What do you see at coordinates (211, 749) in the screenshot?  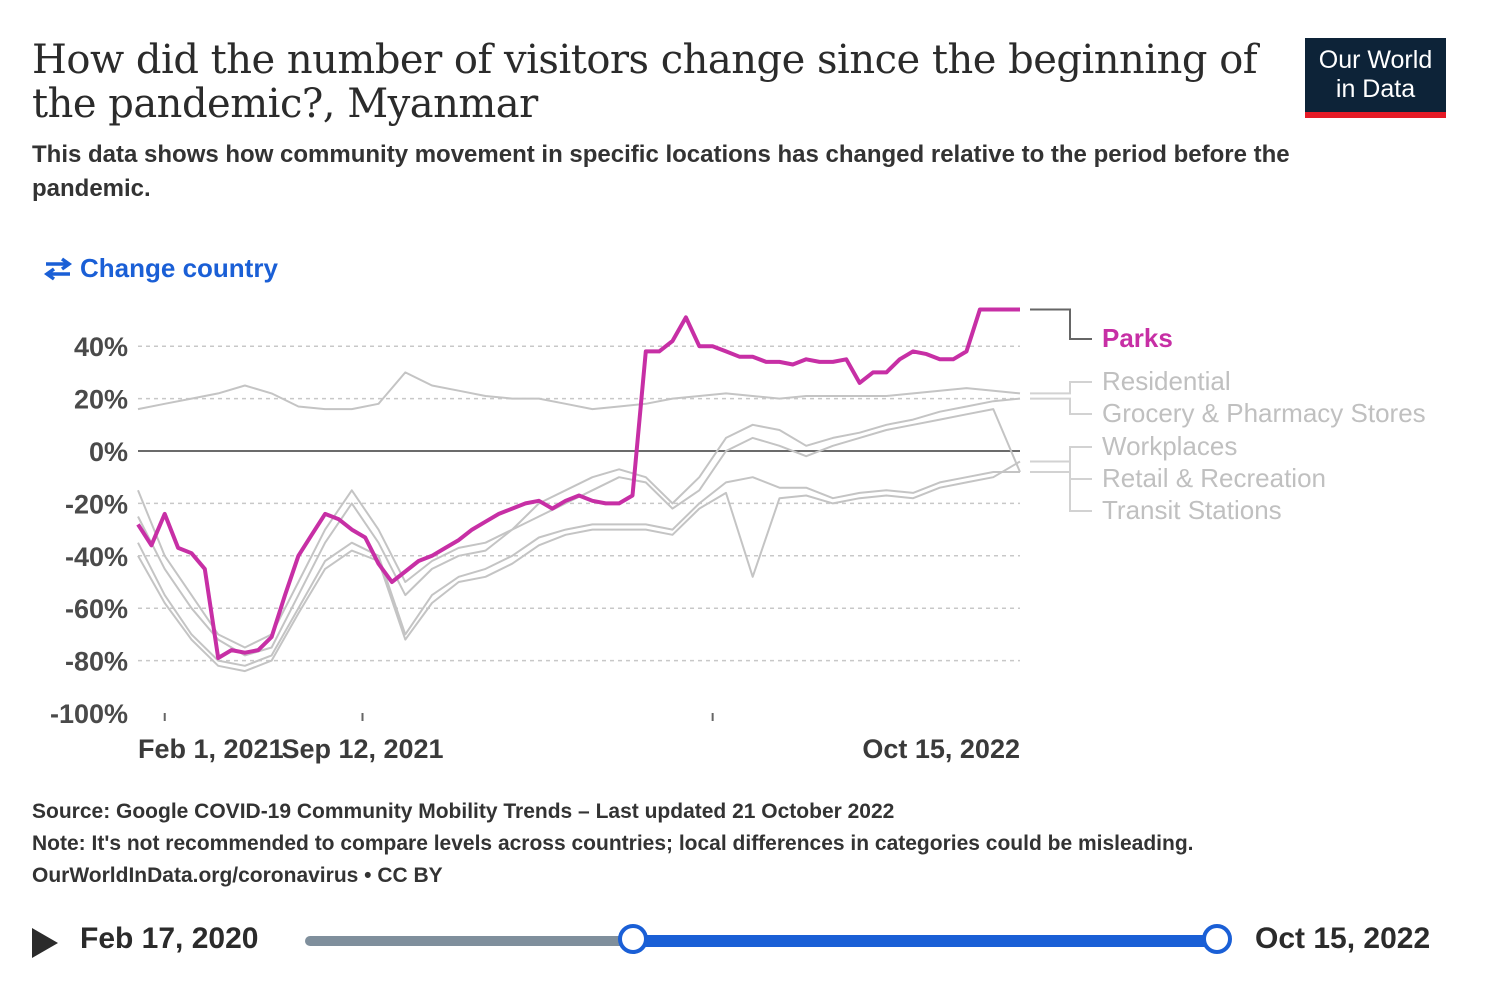 I see `x-tick-label: Feb 1, 2021` at bounding box center [211, 749].